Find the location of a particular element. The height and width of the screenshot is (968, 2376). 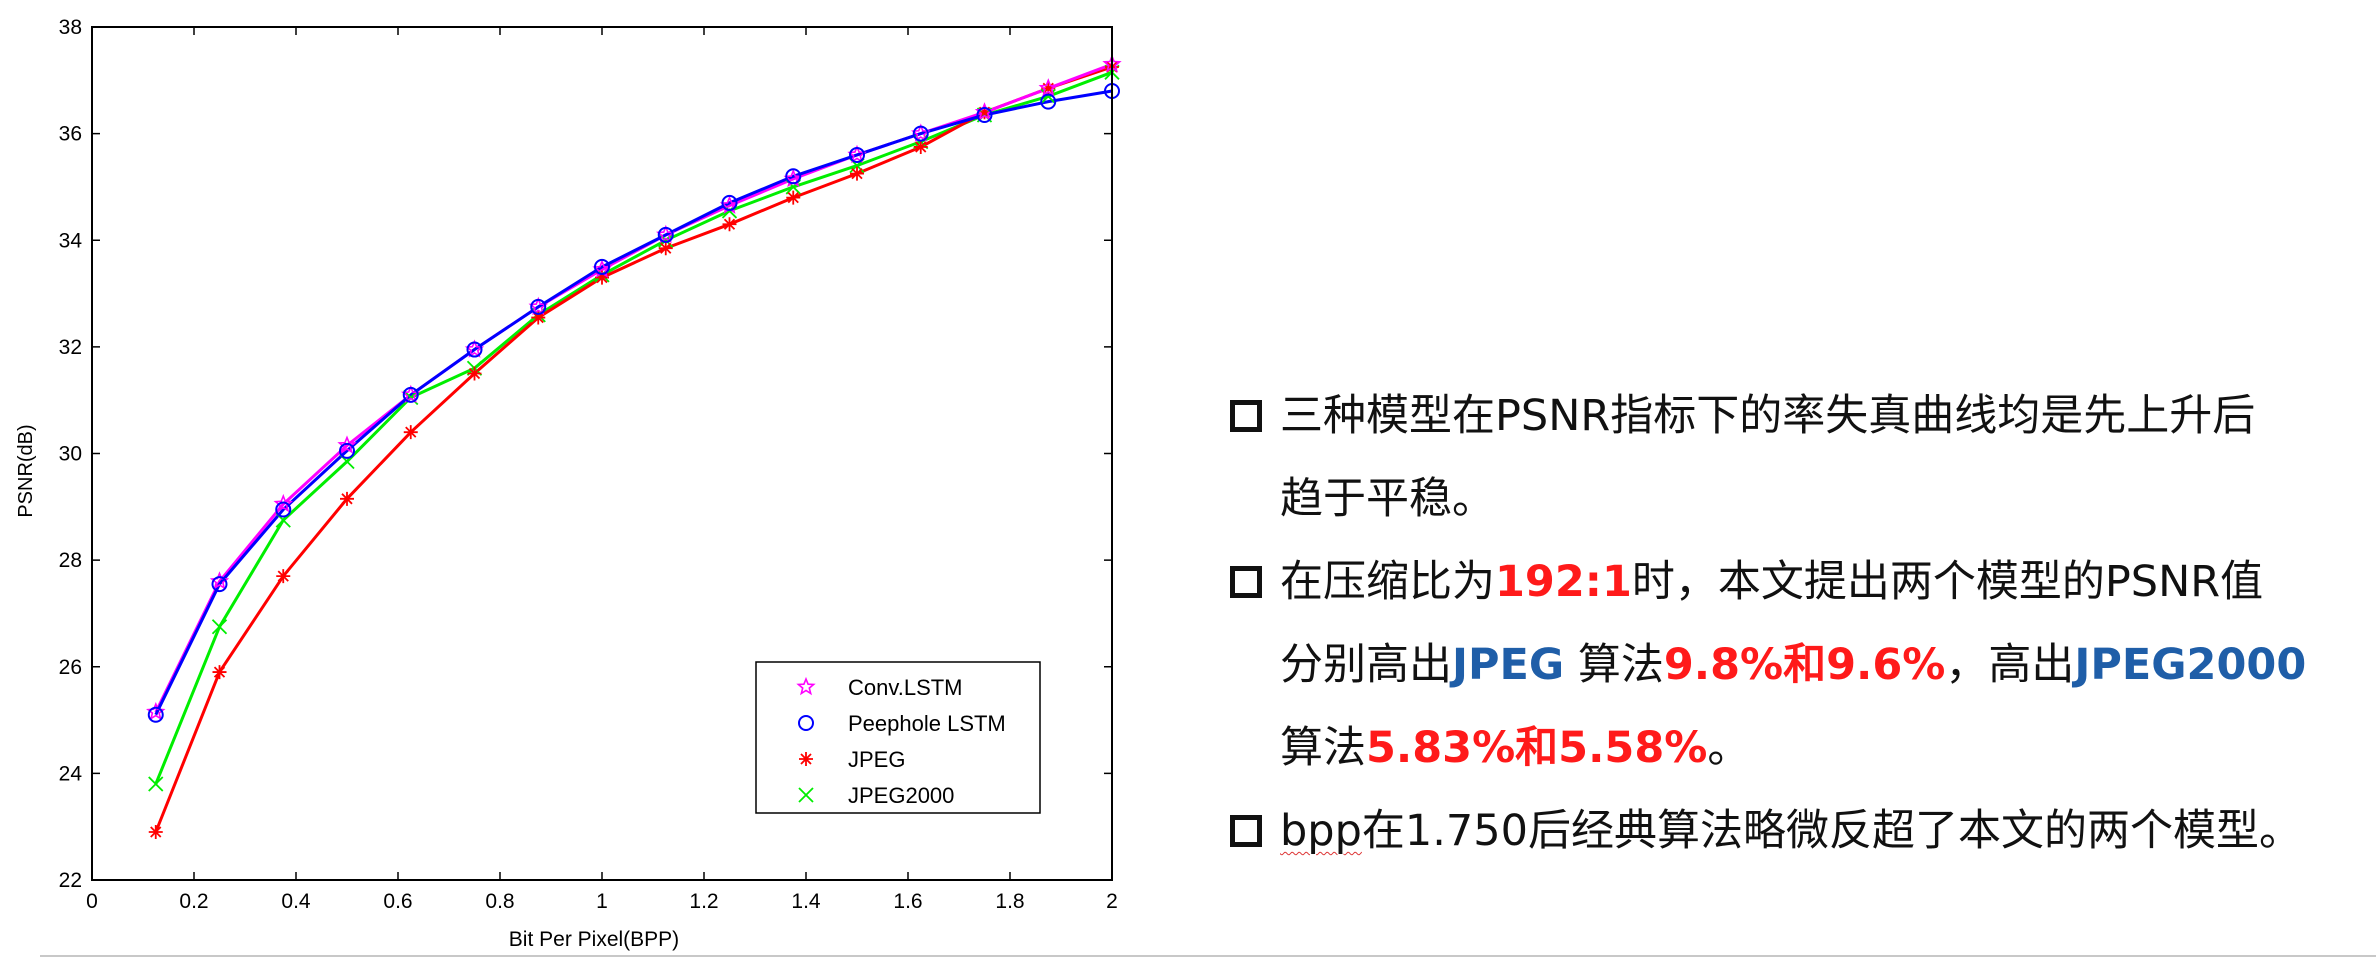

legend-marker-x is located at coordinates (806, 795).